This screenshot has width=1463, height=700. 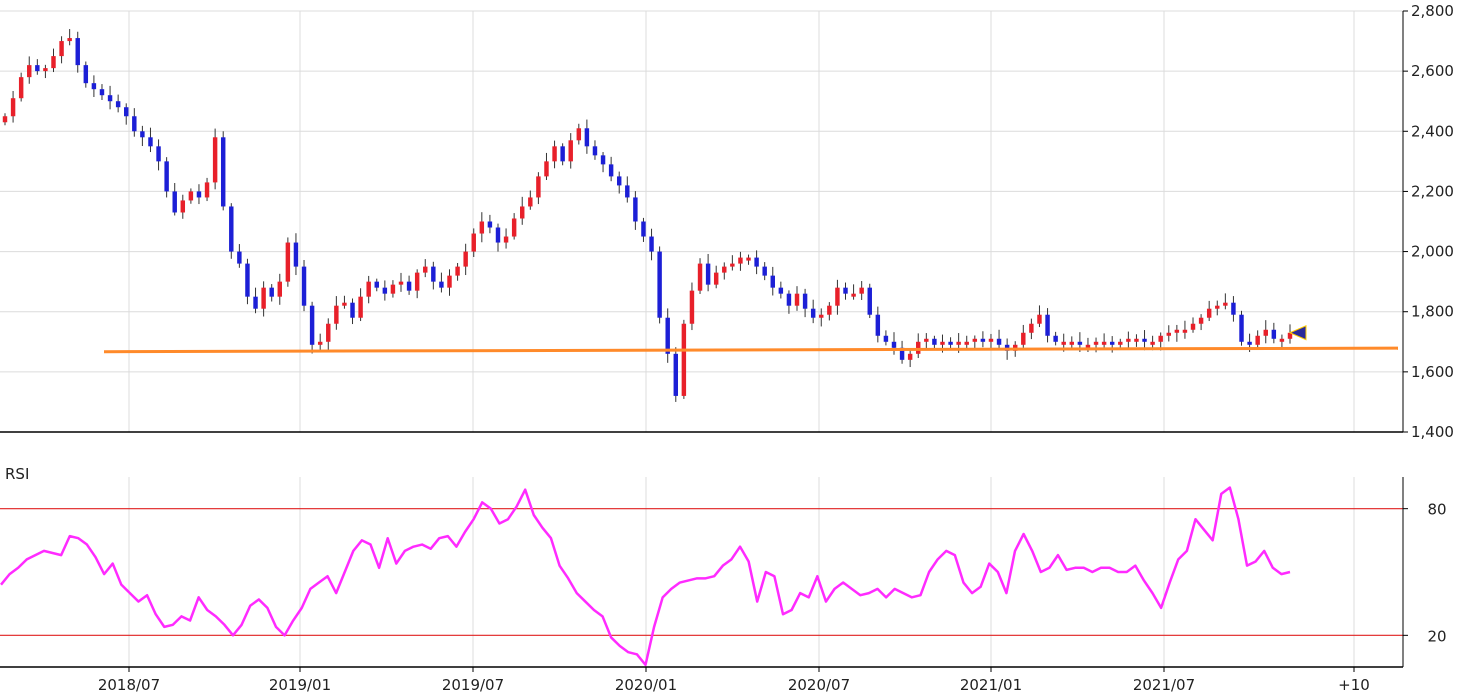 I want to click on x-tick-label: 2021/01, so click(x=991, y=685).